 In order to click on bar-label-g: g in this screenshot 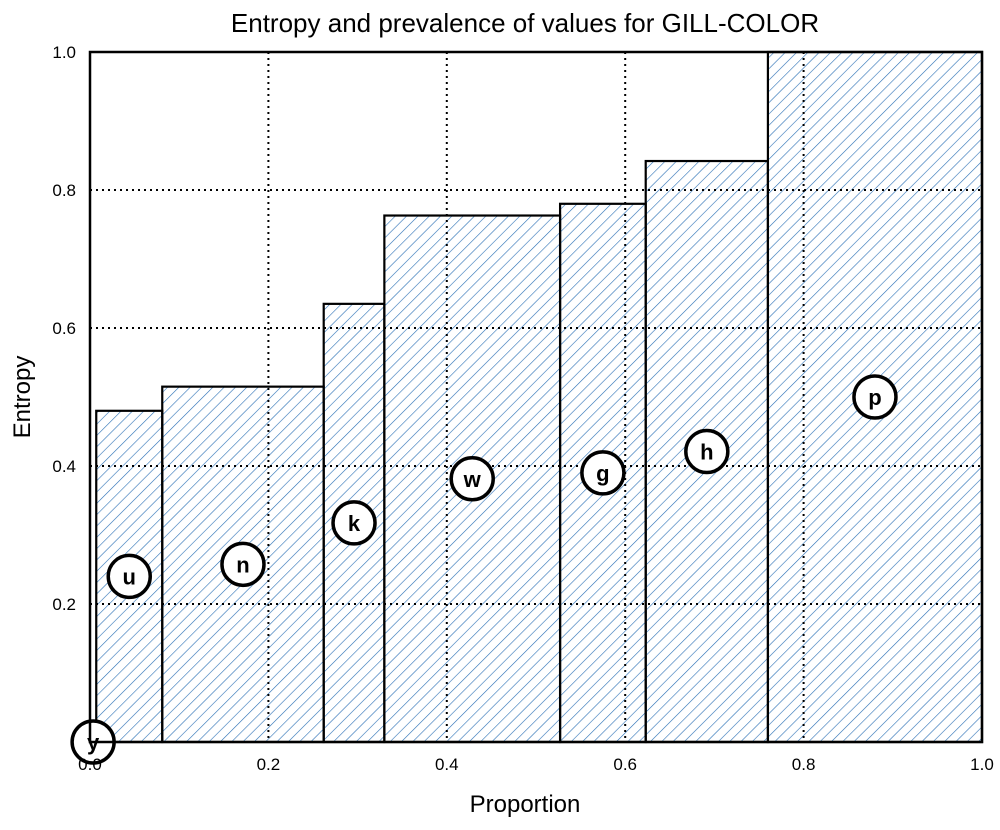, I will do `click(603, 473)`.